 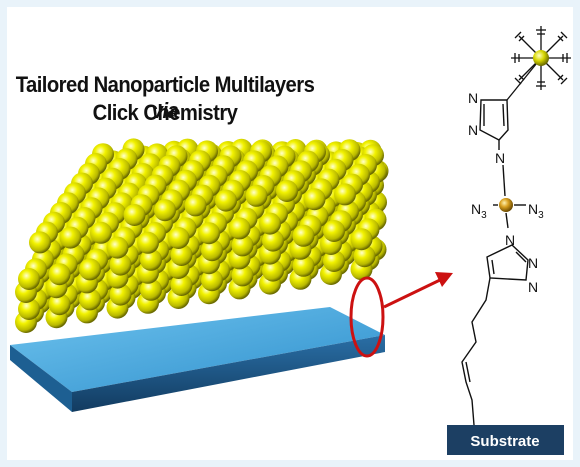 I want to click on triazole-n-lower-2: N, so click(x=533, y=263).